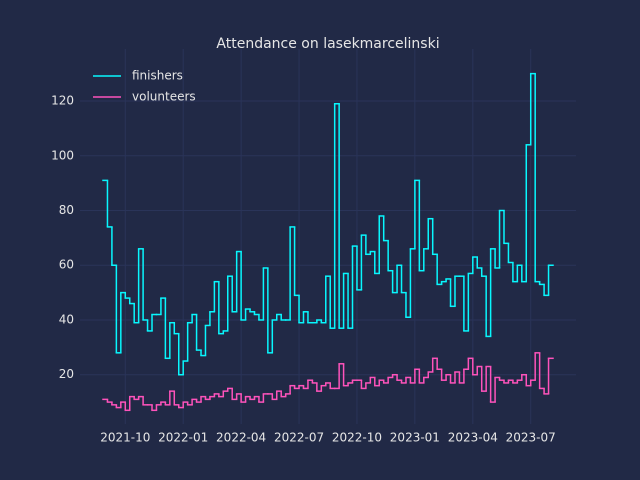  What do you see at coordinates (157, 76) in the screenshot?
I see `legend-label: finishers` at bounding box center [157, 76].